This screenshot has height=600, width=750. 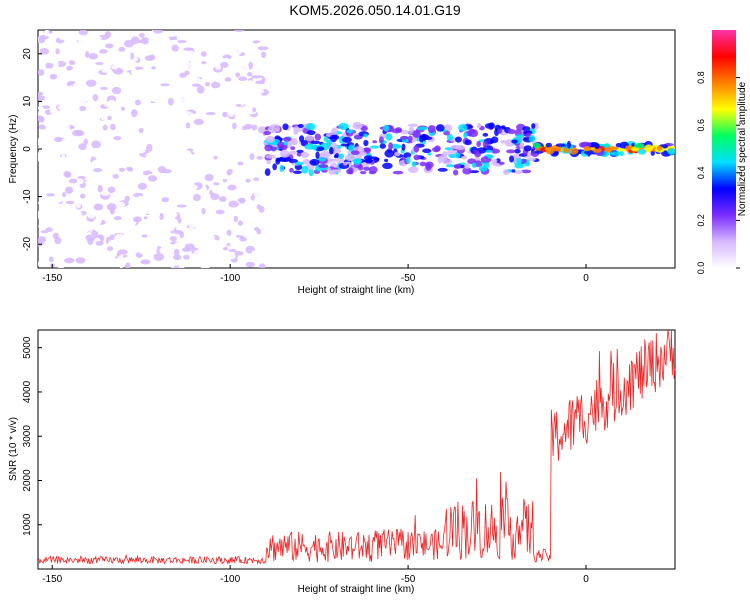 What do you see at coordinates (718, 172) in the screenshot?
I see `colorbar-ticks: 0.0 0.2 0.4 0.6 0.8` at bounding box center [718, 172].